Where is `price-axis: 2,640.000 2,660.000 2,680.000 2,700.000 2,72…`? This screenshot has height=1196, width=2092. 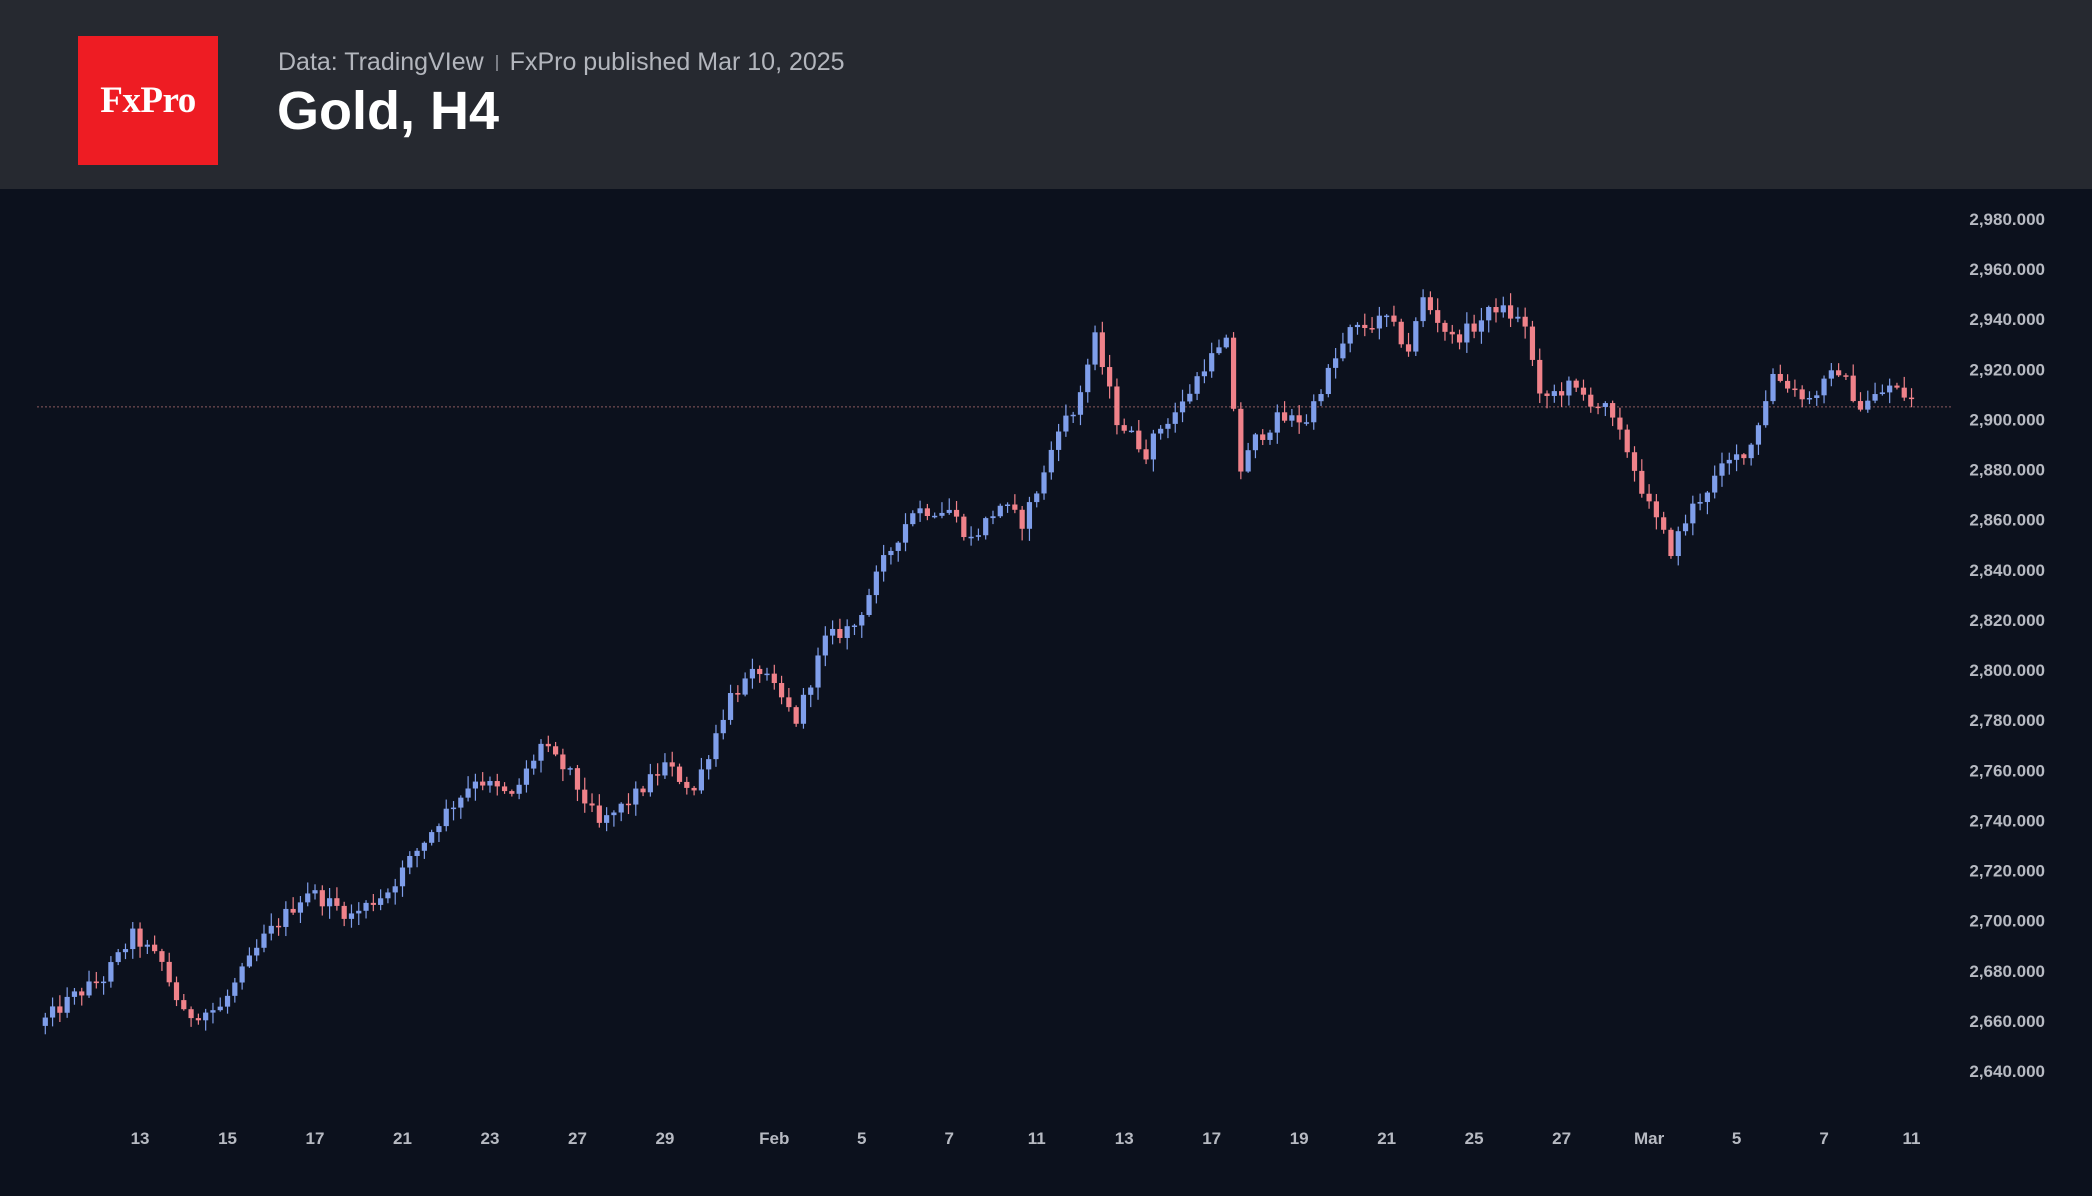 price-axis: 2,640.000 2,660.000 2,680.000 2,700.000 2,72… is located at coordinates (2007, 645).